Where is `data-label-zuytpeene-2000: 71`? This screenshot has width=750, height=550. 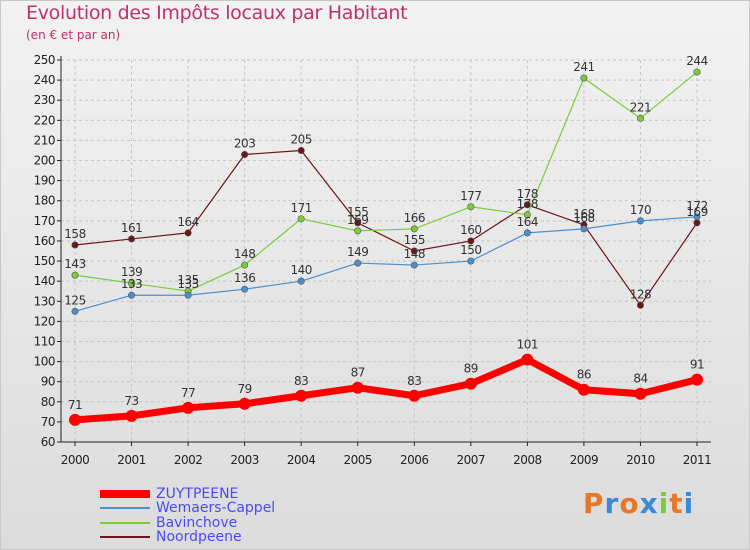
data-label-zuytpeene-2000: 71 is located at coordinates (75, 405).